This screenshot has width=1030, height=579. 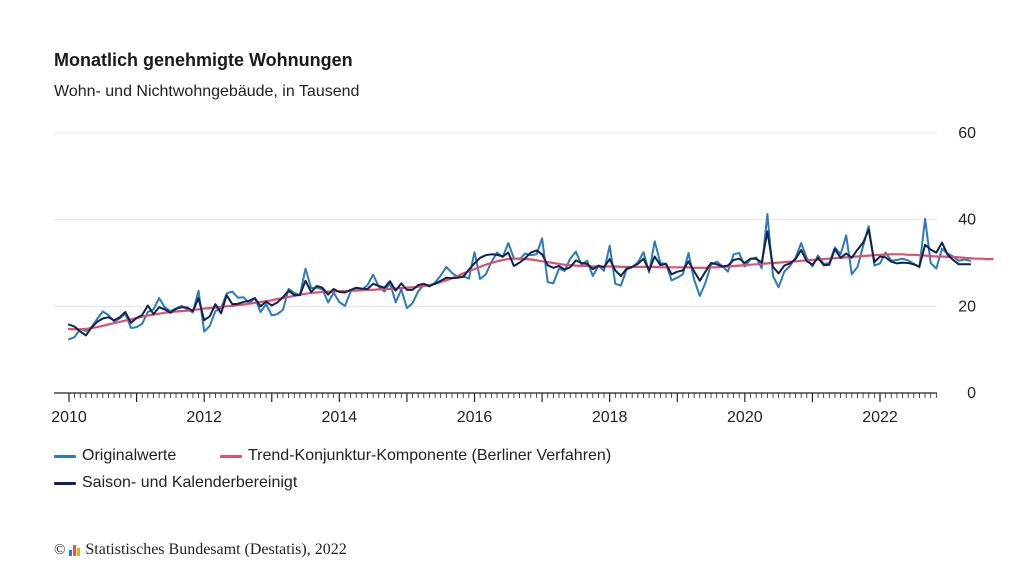 I want to click on x-tick-label: 2022, so click(x=880, y=417).